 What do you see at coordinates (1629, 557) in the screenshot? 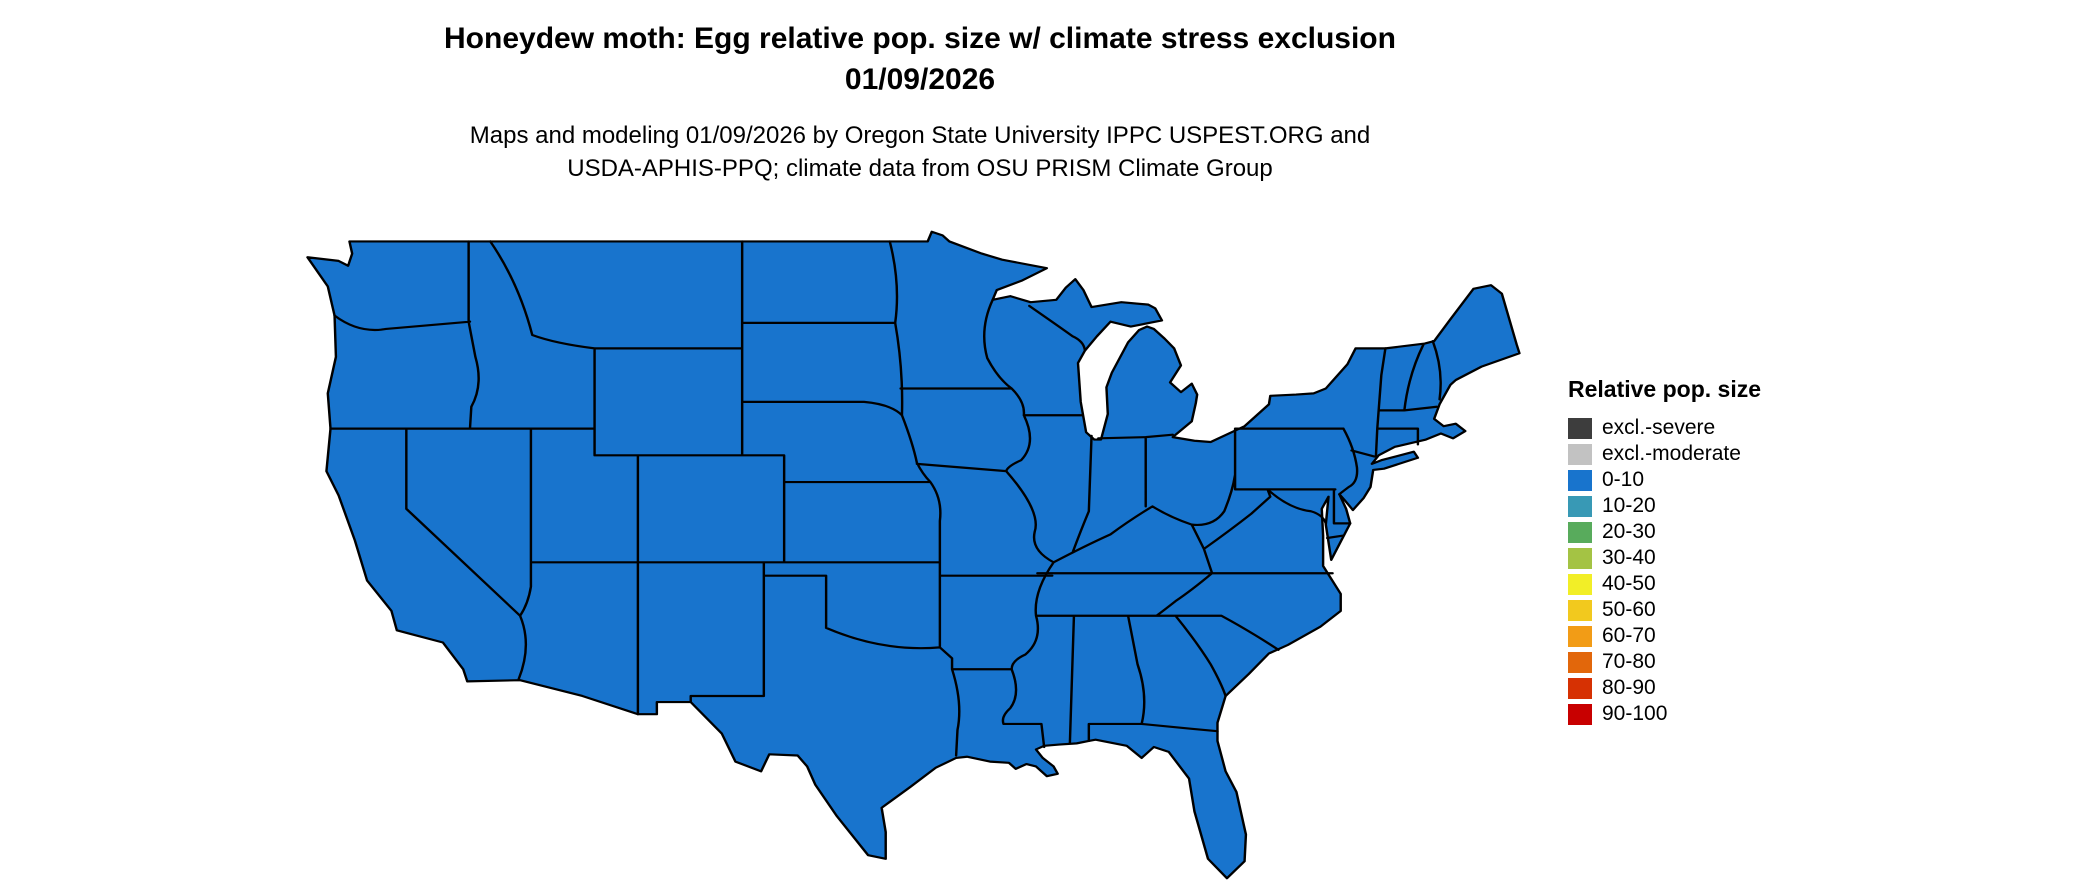
I see `legend-label: 30-40` at bounding box center [1629, 557].